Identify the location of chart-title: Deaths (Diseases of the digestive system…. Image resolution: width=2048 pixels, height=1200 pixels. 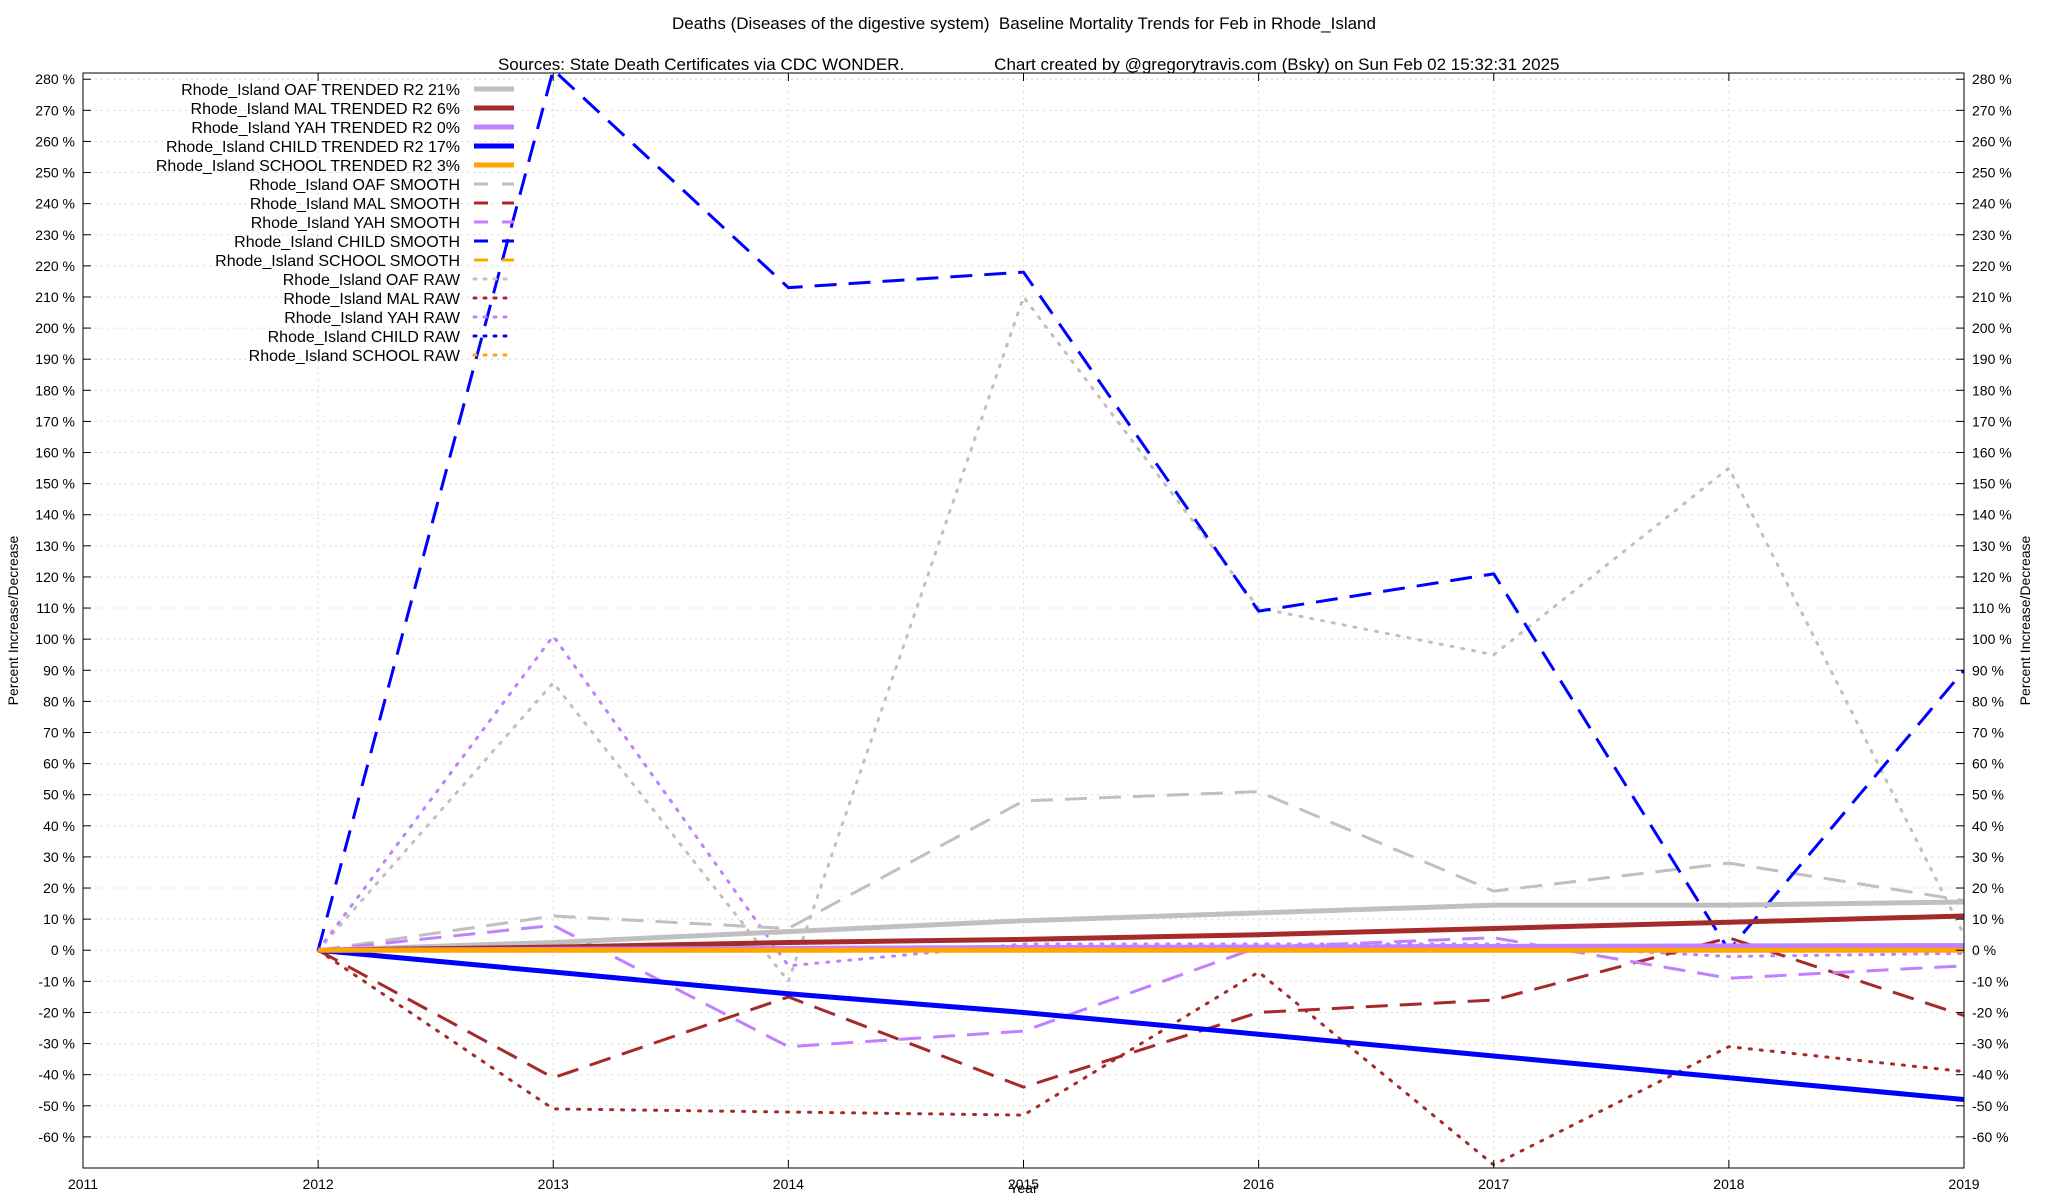
(1024, 23).